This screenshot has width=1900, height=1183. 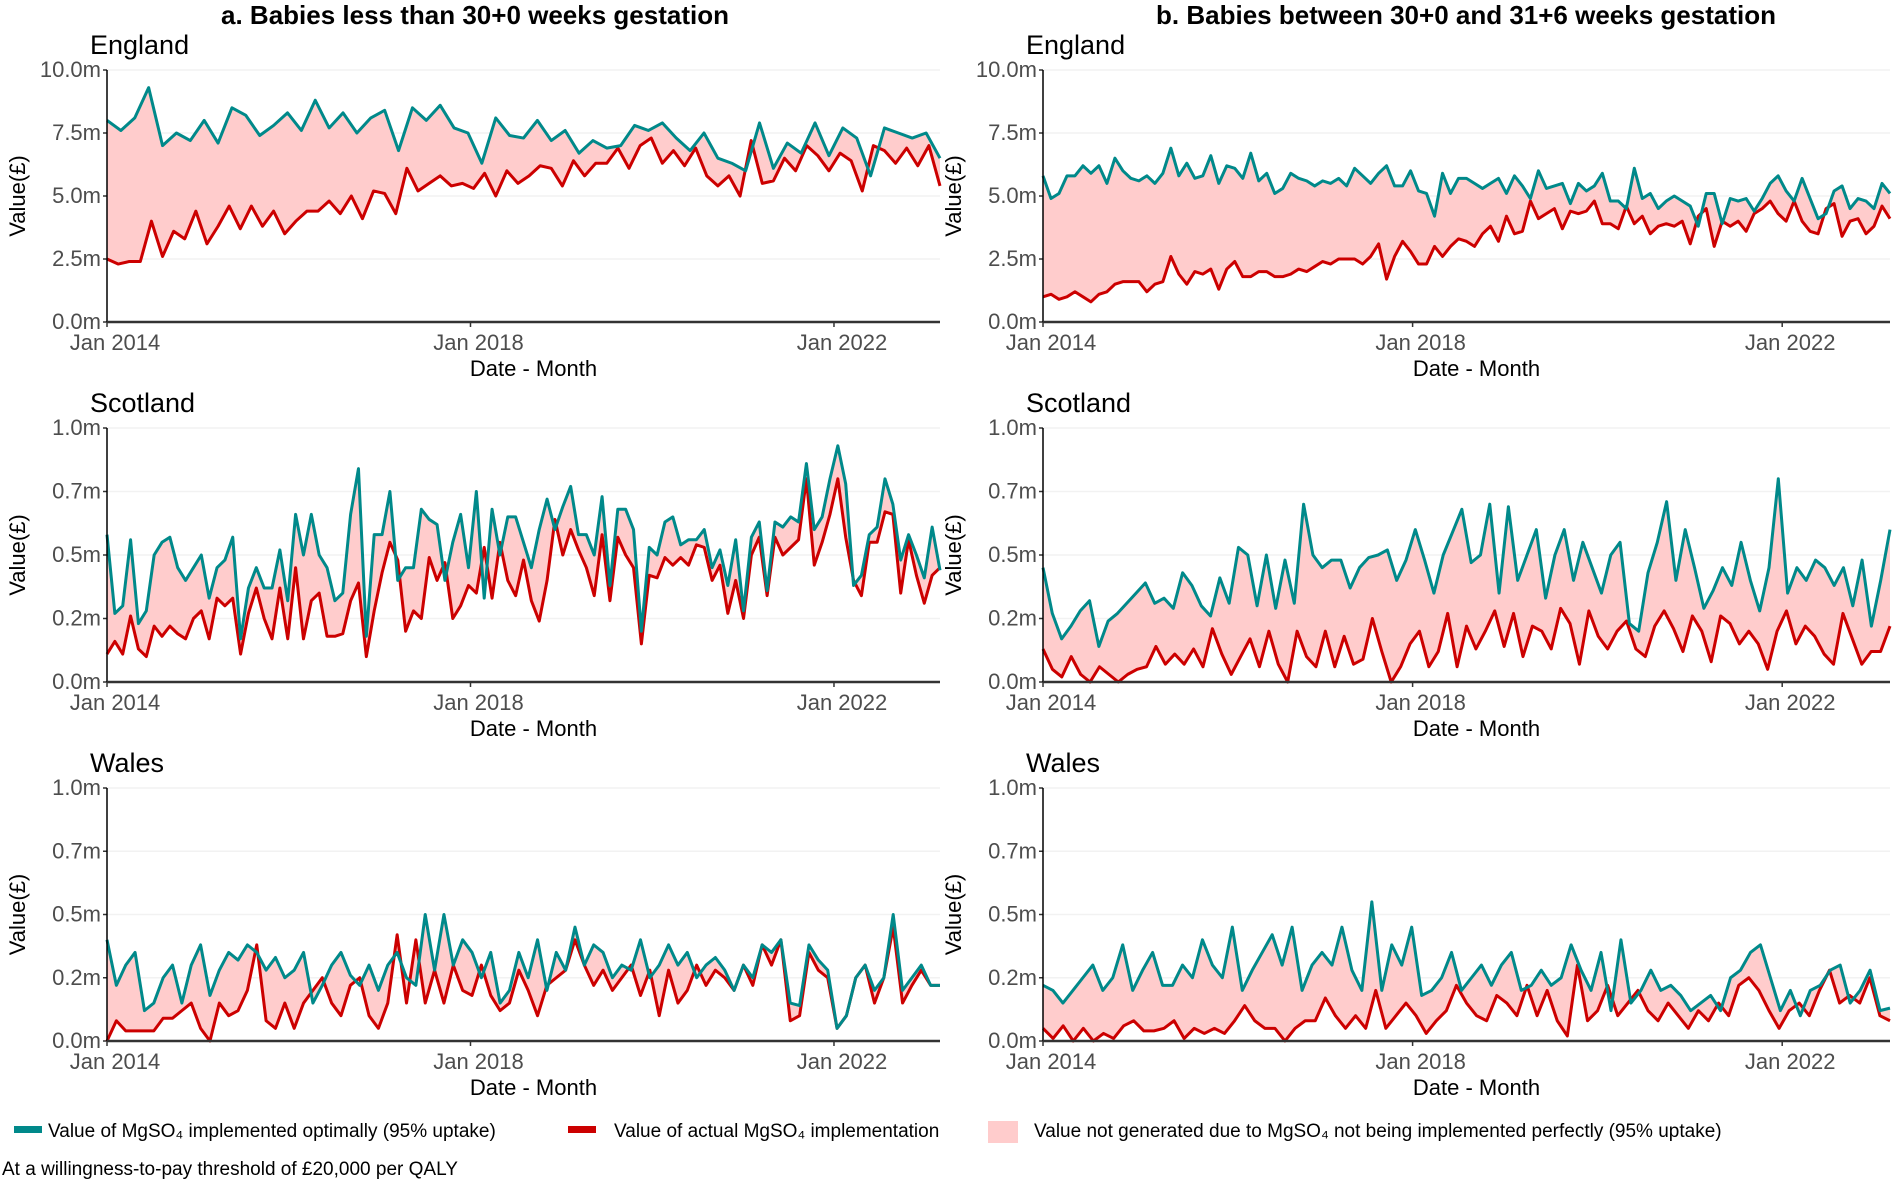 I want to click on panel-a-title: a. Babies less than 30+0 weeks gestation, so click(x=475, y=15).